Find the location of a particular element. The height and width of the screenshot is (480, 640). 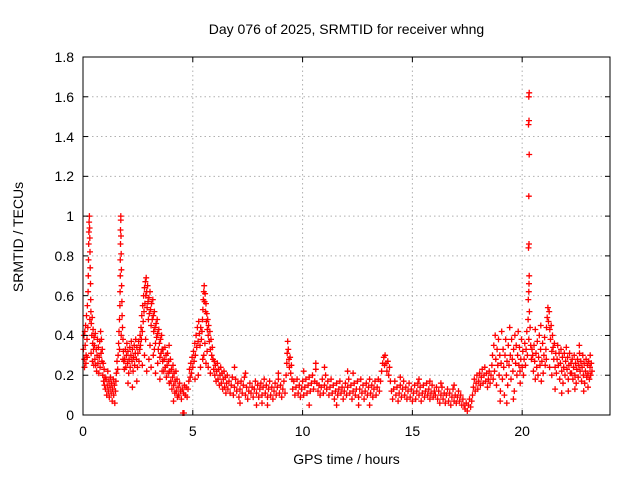

y-tick-label: 0.4 is located at coordinates (64, 335).